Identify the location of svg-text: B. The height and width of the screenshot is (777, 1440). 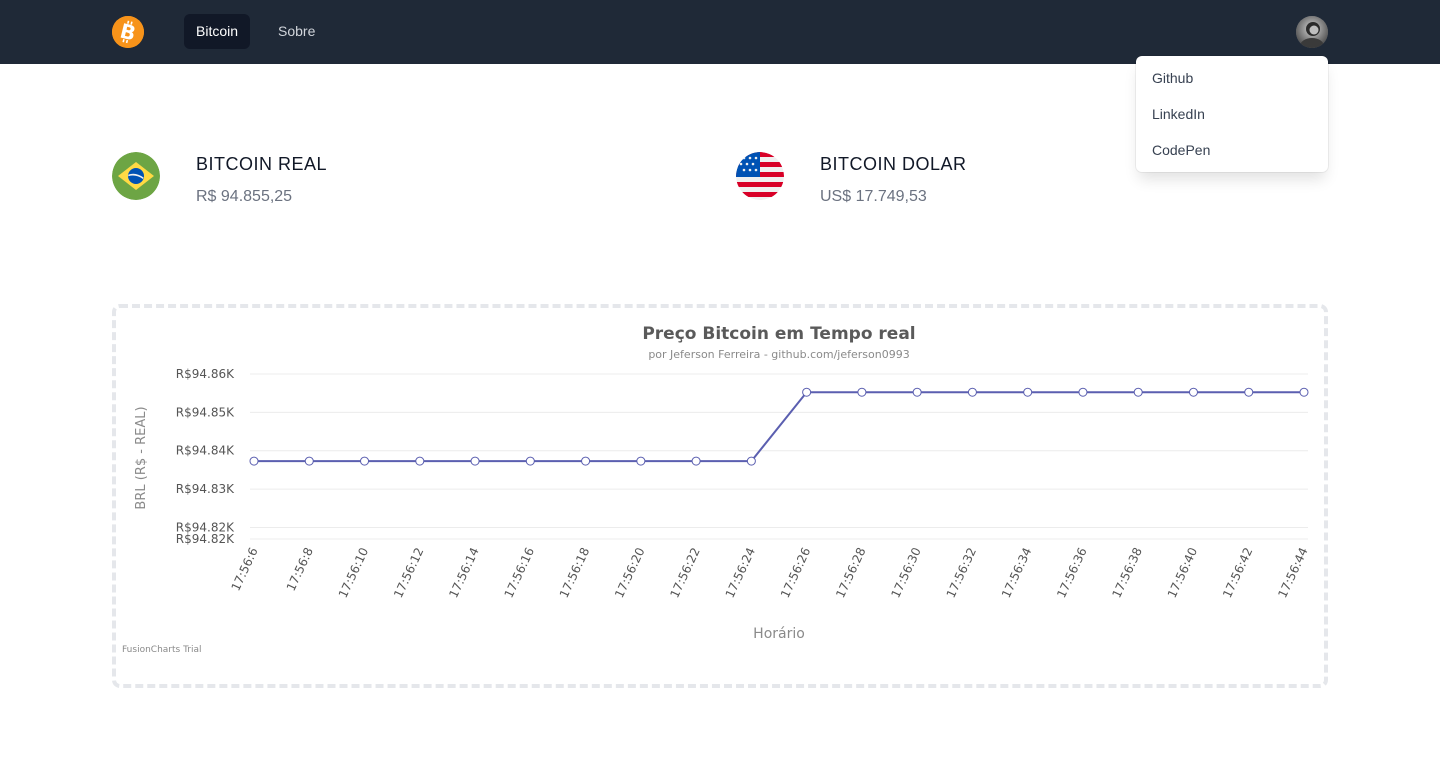
(128, 32).